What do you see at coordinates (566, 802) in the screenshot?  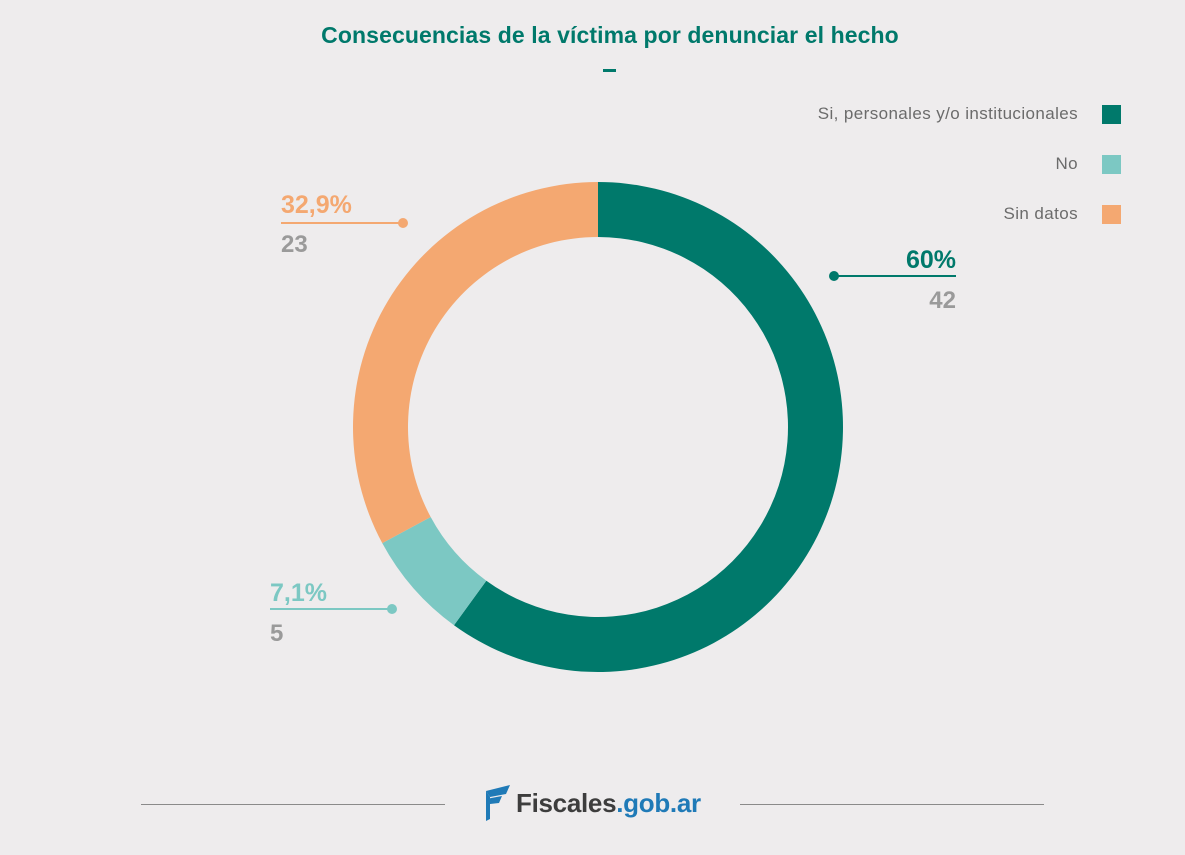 I see `logo-main-text: Fiscales` at bounding box center [566, 802].